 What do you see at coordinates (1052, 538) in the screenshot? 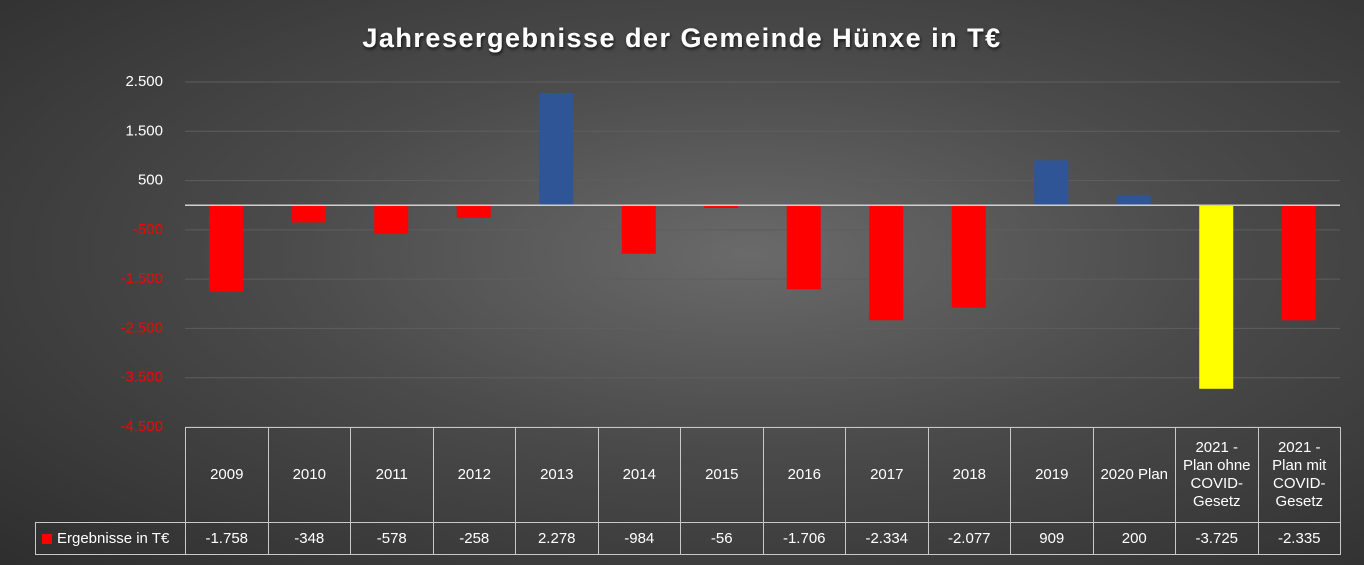
I see `value-cell: 909` at bounding box center [1052, 538].